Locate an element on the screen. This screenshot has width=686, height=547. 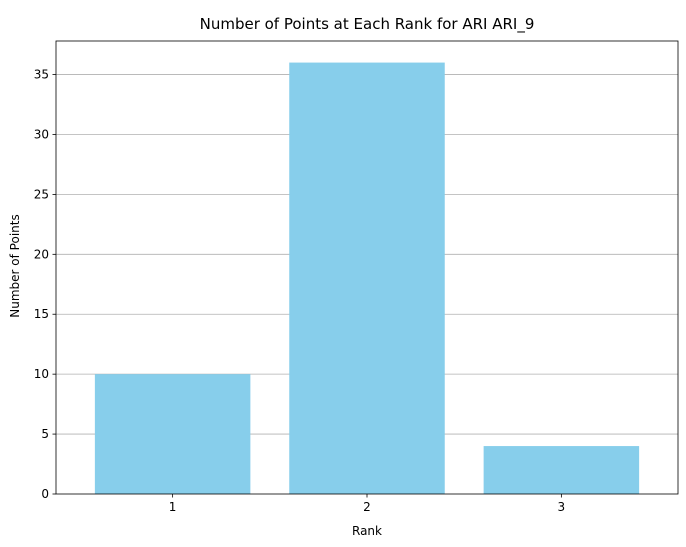
x-tick-label: 3 is located at coordinates (562, 507).